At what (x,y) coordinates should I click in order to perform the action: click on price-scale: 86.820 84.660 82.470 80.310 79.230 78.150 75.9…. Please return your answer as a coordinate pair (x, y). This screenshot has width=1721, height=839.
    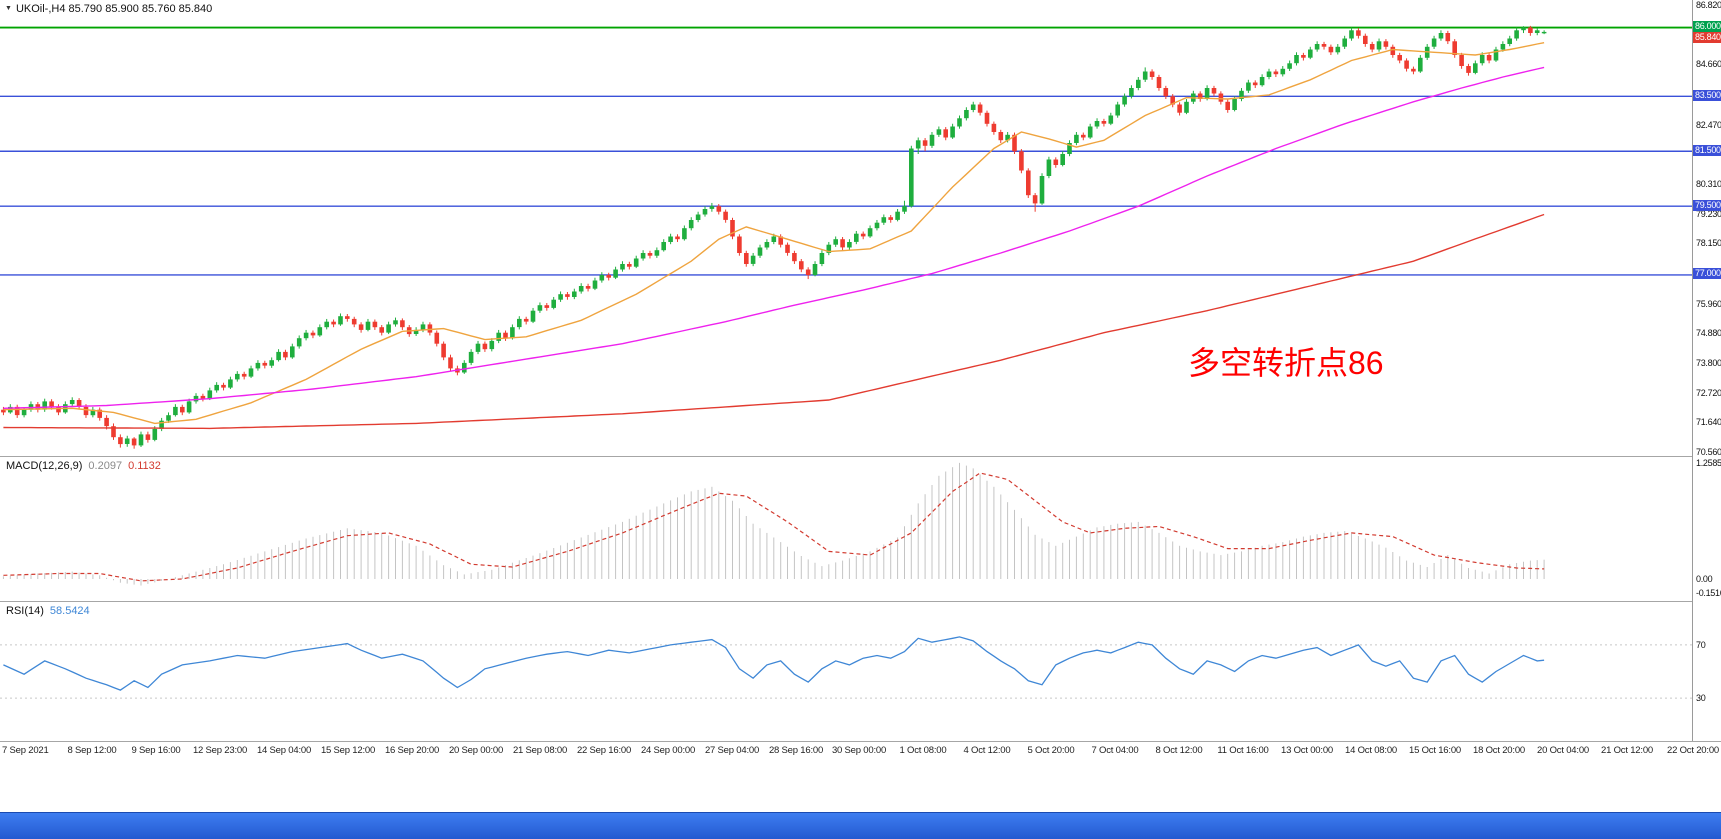
    Looking at the image, I should click on (1706, 370).